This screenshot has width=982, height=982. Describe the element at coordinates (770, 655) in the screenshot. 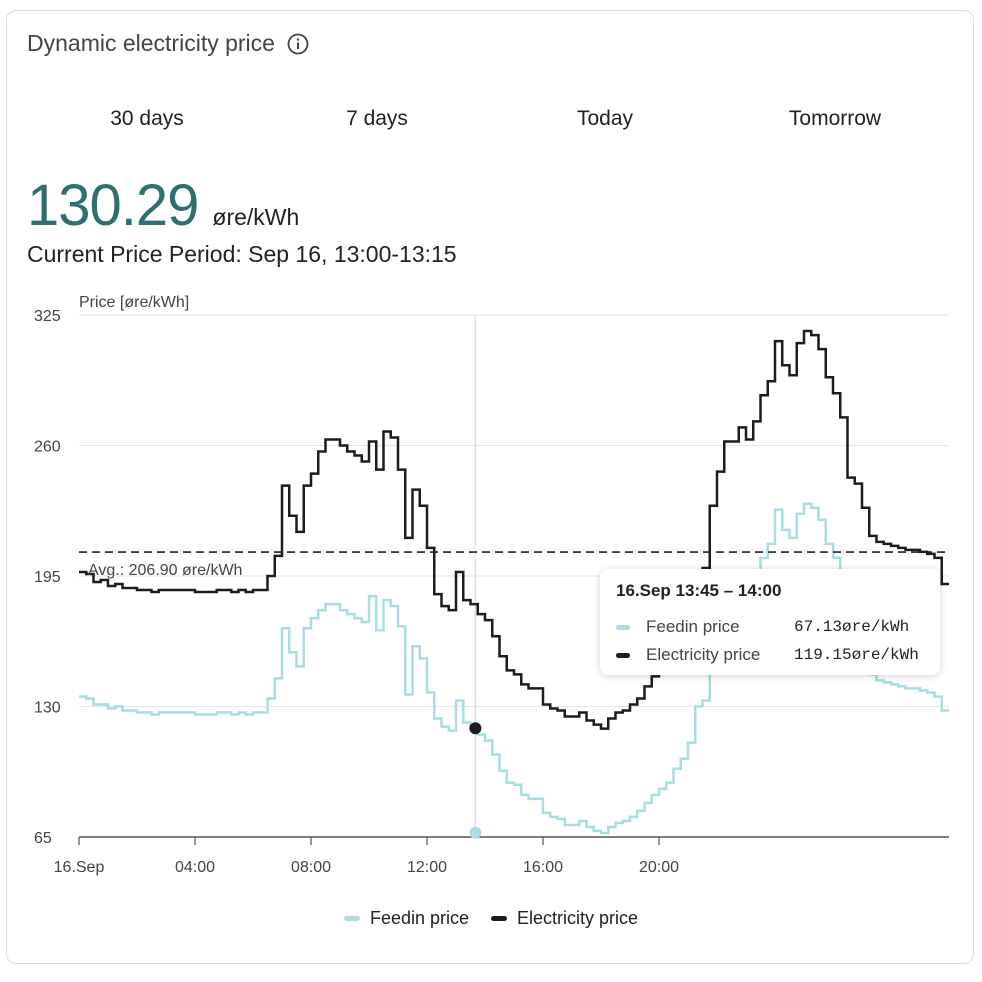

I see `tooltip-row-electricity: Electricity price 119.15øre/kWh` at that location.